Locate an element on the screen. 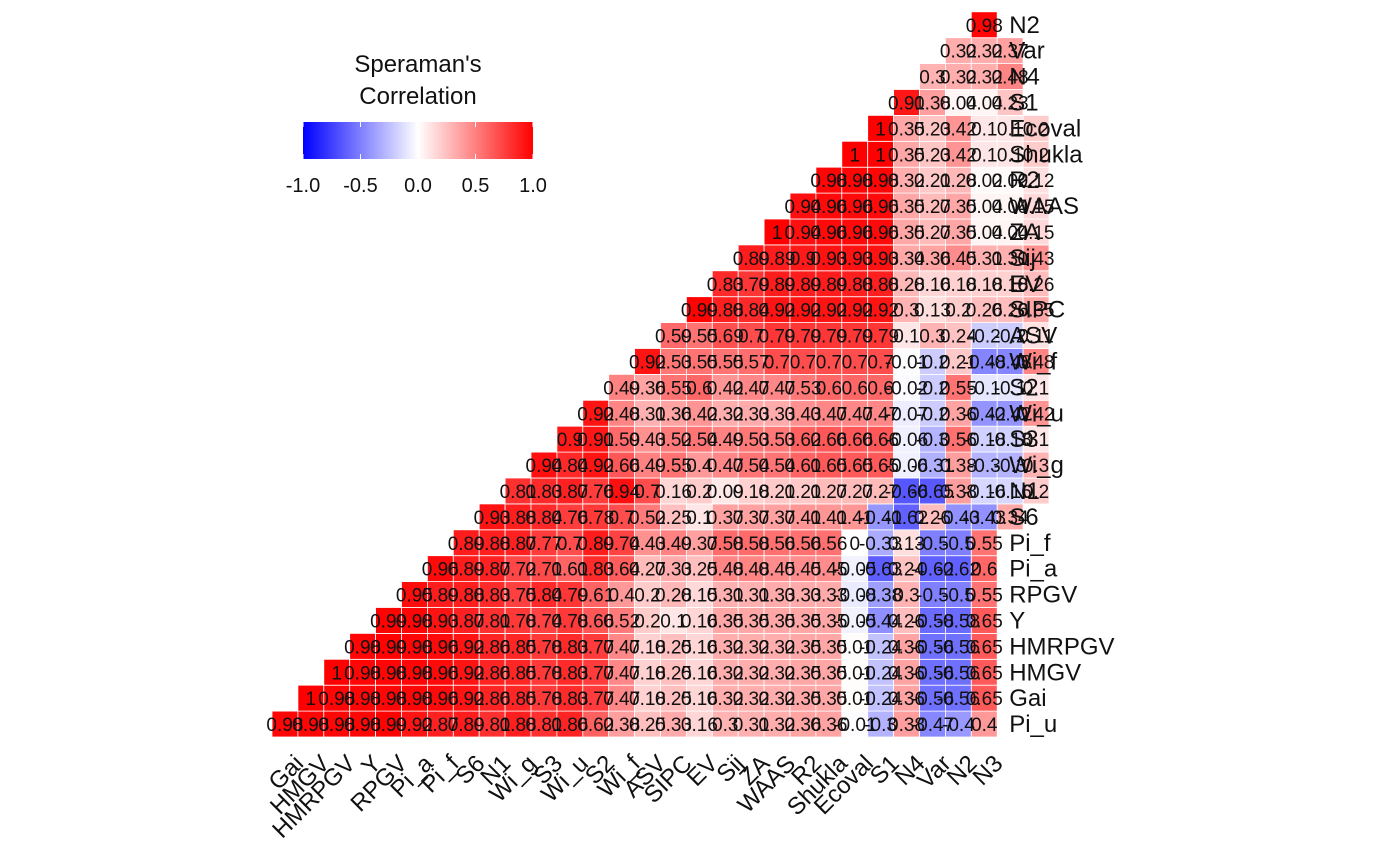  cell-value-label: 0.76 is located at coordinates (569, 518).